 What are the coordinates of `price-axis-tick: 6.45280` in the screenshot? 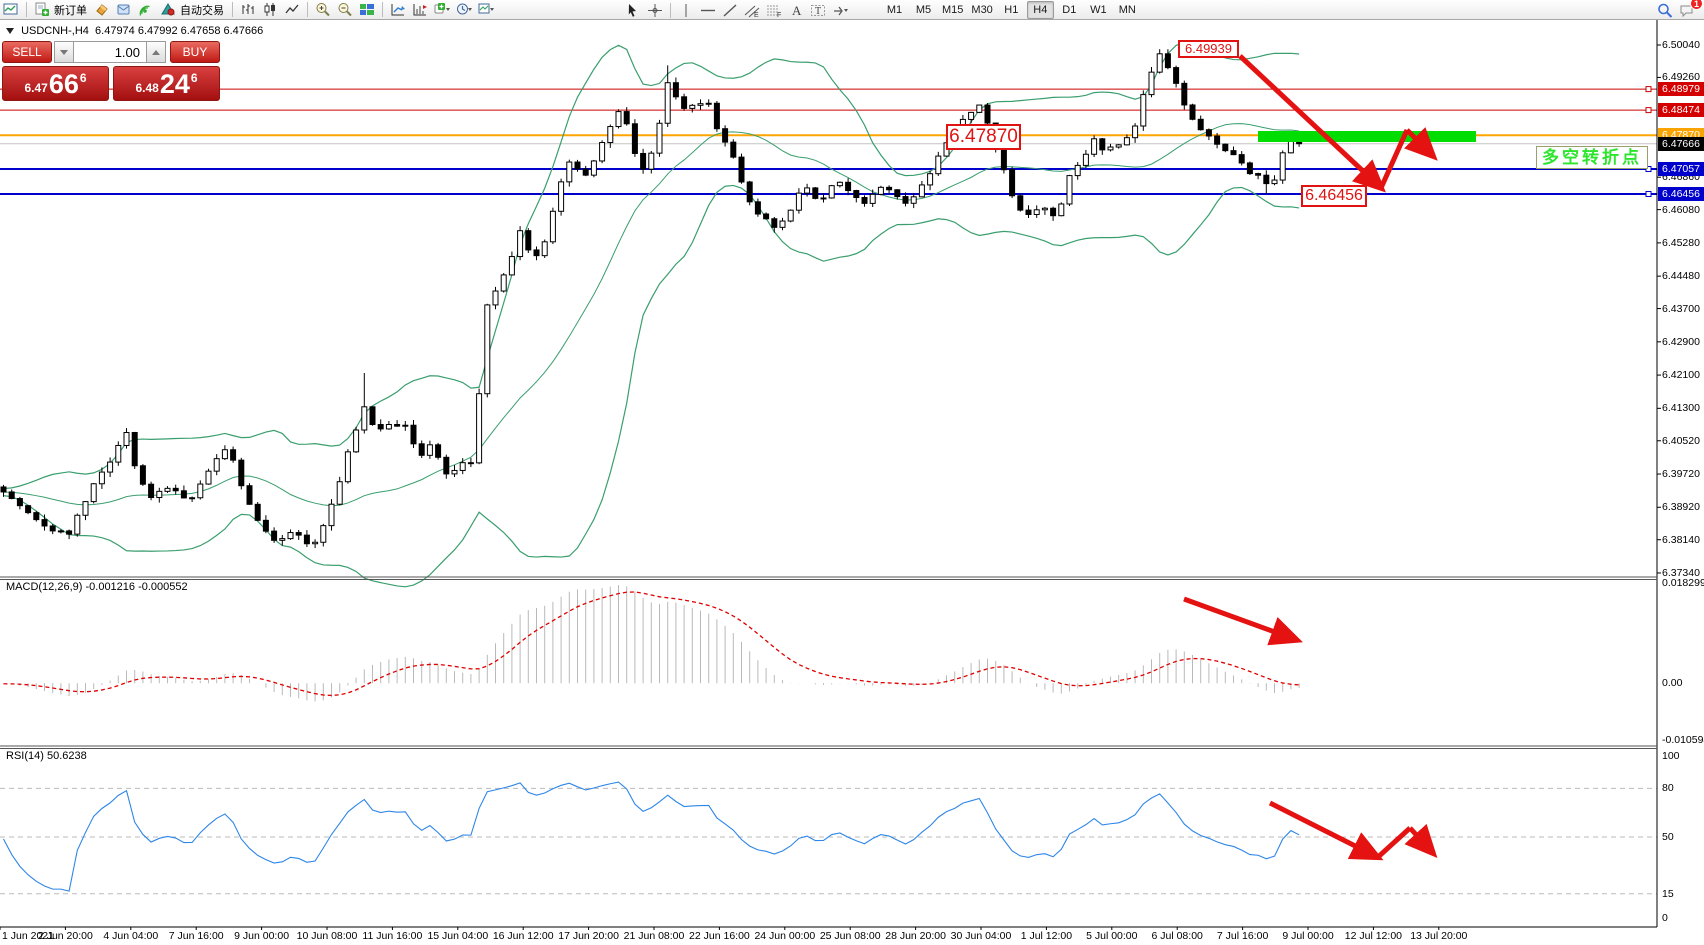 It's located at (1681, 242).